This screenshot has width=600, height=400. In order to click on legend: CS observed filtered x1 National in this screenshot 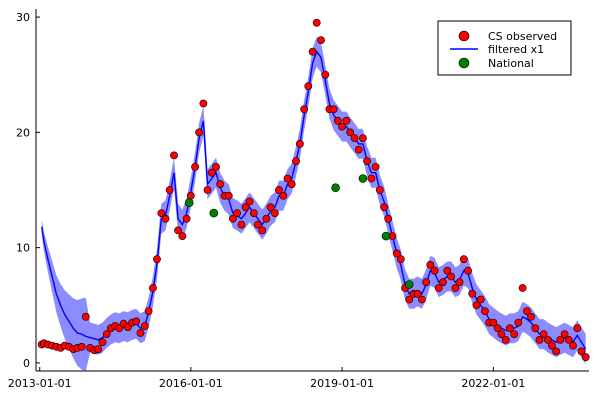, I will do `click(504, 48)`.